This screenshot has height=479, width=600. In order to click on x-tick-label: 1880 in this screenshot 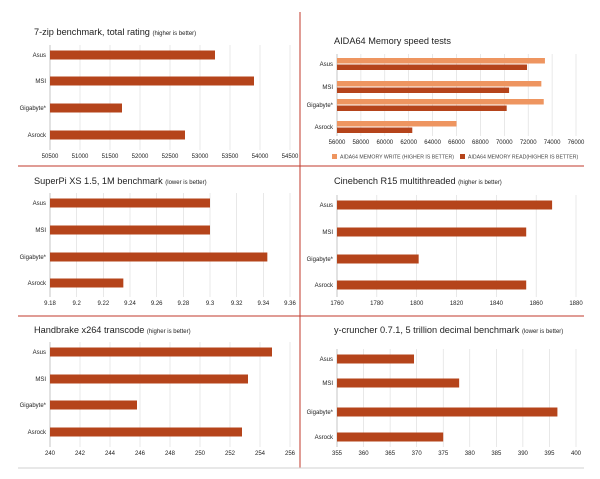, I will do `click(576, 304)`.